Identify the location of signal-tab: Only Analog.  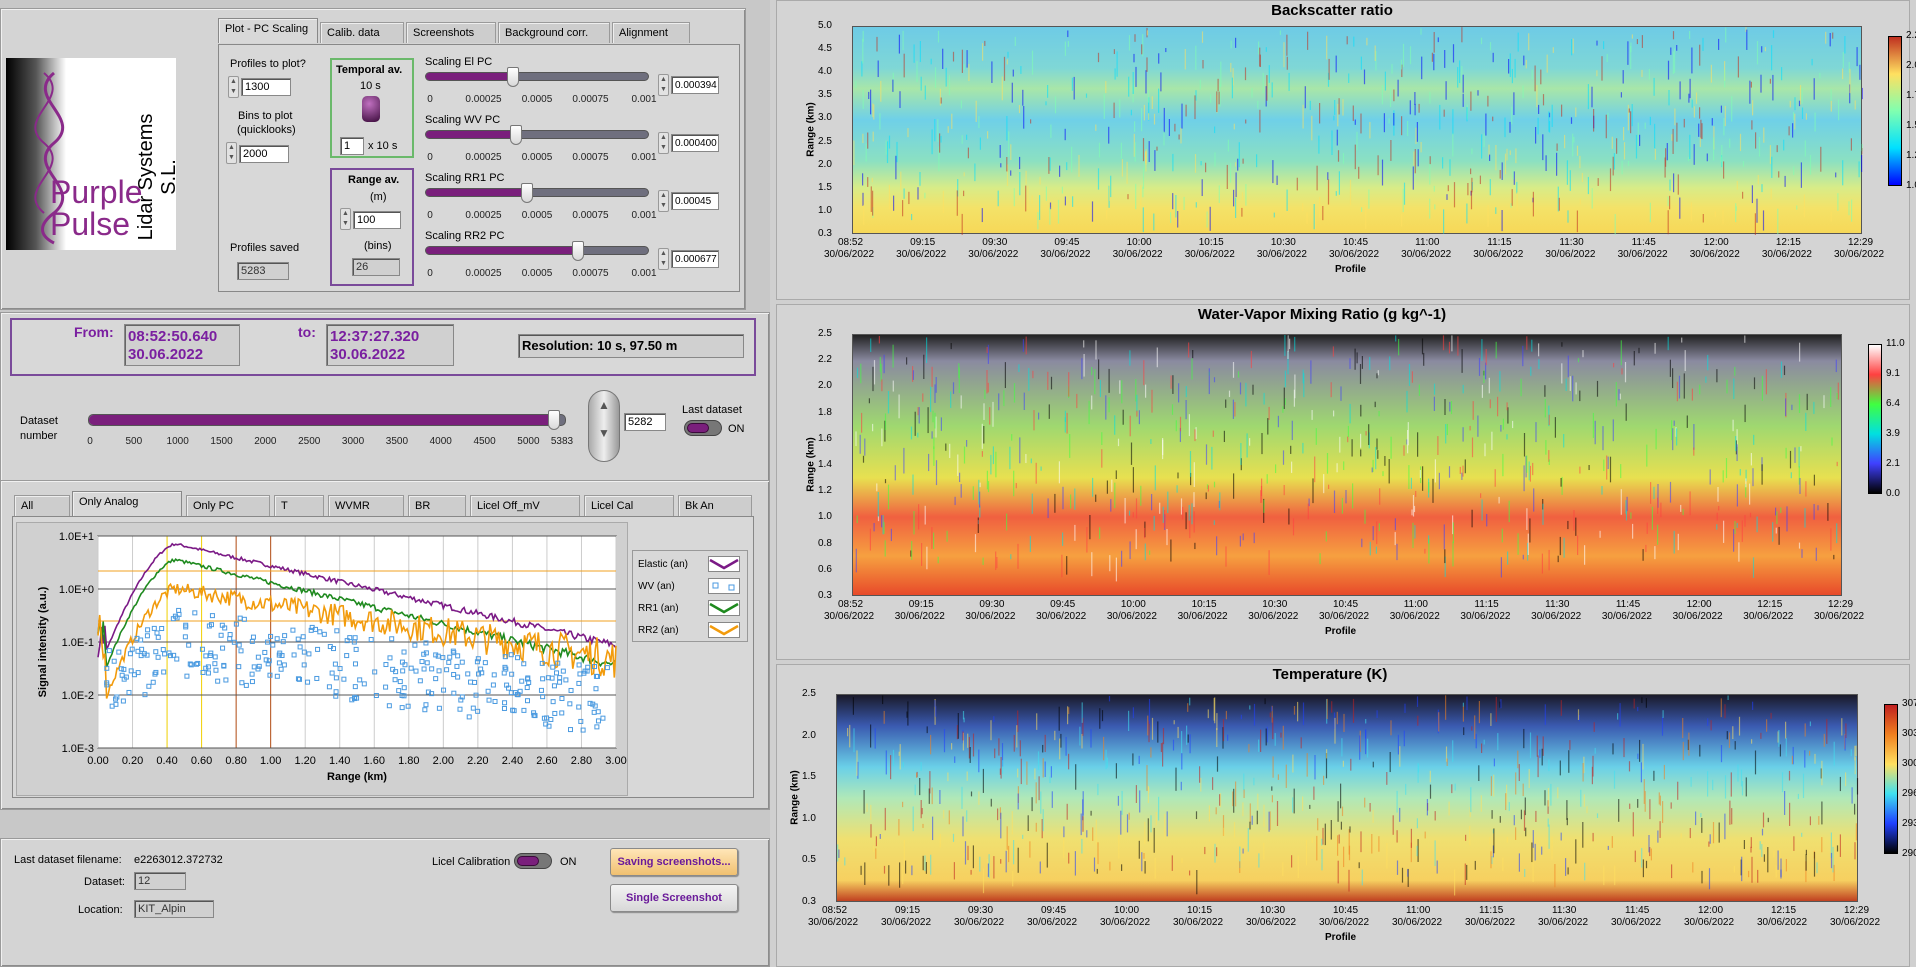
(127, 503).